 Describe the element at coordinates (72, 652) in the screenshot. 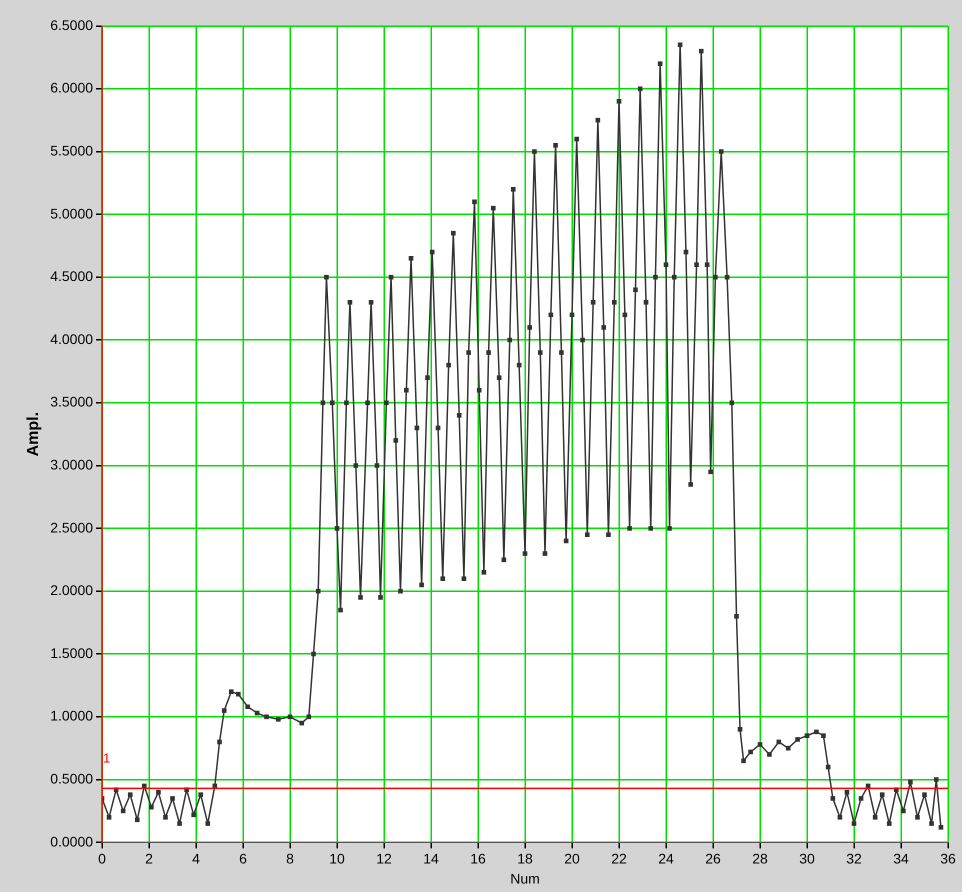

I see `y-tick-label: 1.5000` at that location.